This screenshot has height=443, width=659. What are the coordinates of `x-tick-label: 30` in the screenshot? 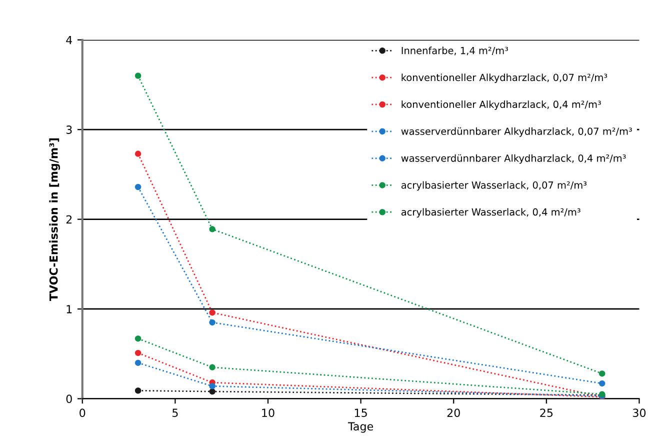 It's located at (639, 413).